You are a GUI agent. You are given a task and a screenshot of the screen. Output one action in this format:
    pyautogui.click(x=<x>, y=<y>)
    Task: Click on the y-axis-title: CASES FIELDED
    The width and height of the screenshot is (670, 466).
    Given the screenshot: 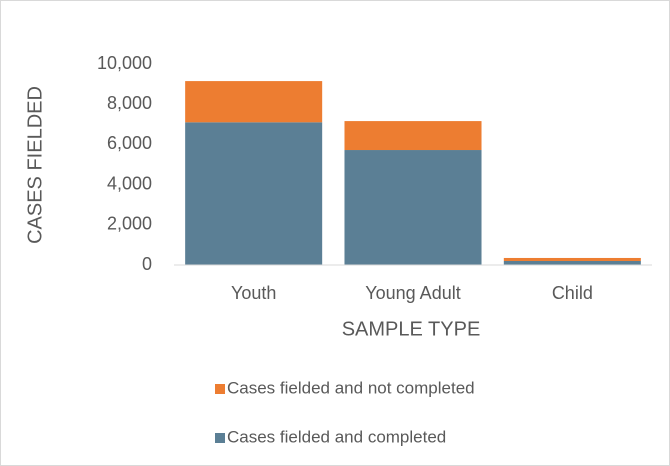 What is the action you would take?
    pyautogui.click(x=35, y=165)
    